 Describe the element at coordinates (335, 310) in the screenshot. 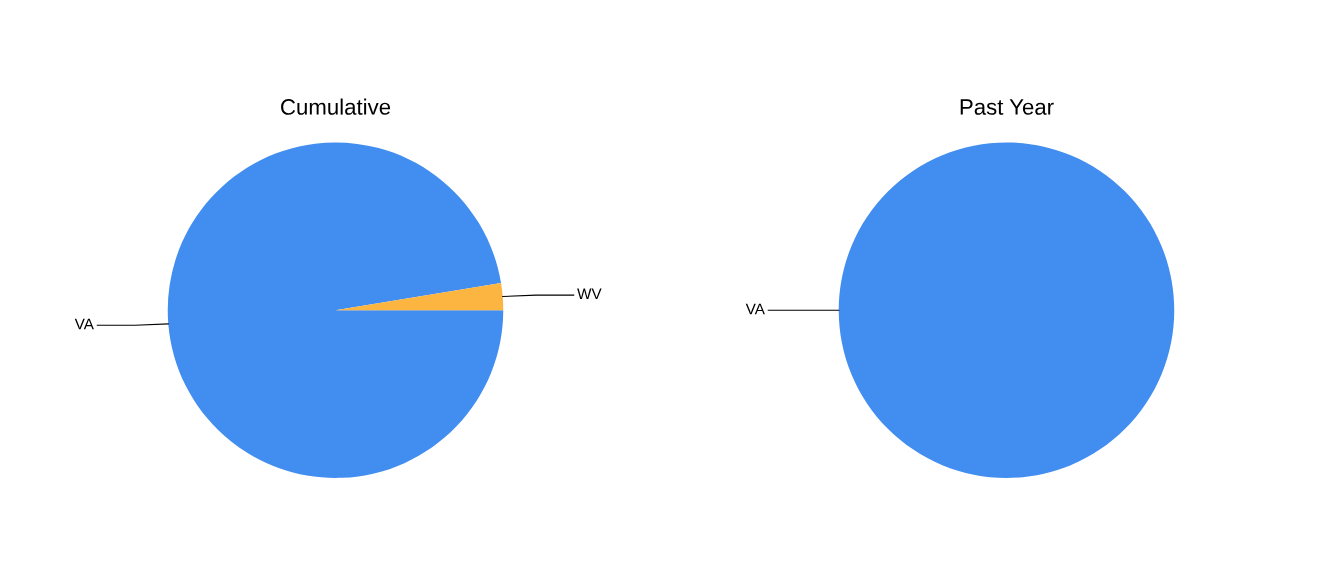

I see `pie-slice` at that location.